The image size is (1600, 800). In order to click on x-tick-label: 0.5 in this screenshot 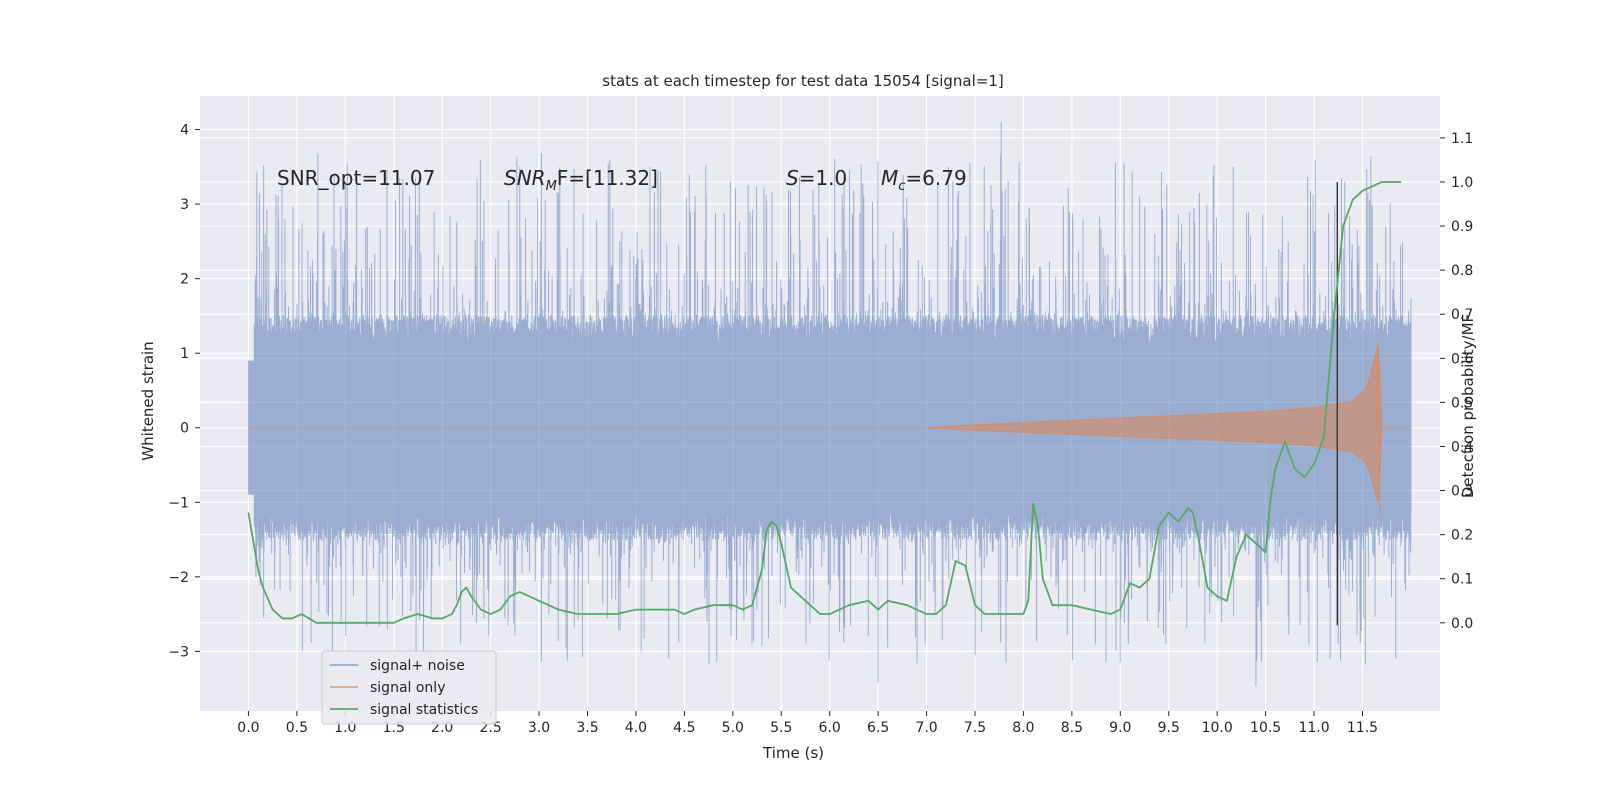, I will do `click(297, 728)`.